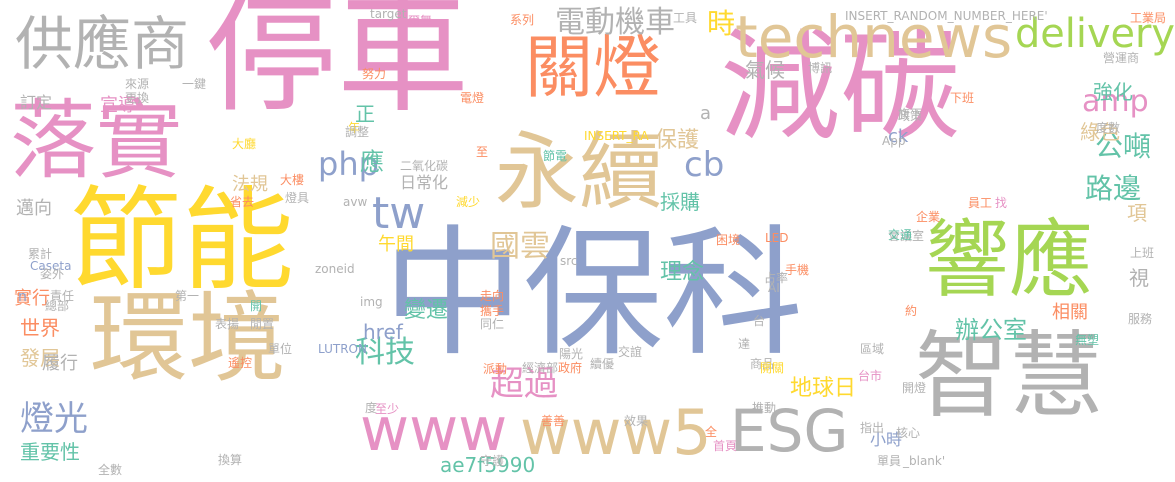 The height and width of the screenshot is (482, 1175). What do you see at coordinates (1139, 278) in the screenshot?
I see `word: 視` at bounding box center [1139, 278].